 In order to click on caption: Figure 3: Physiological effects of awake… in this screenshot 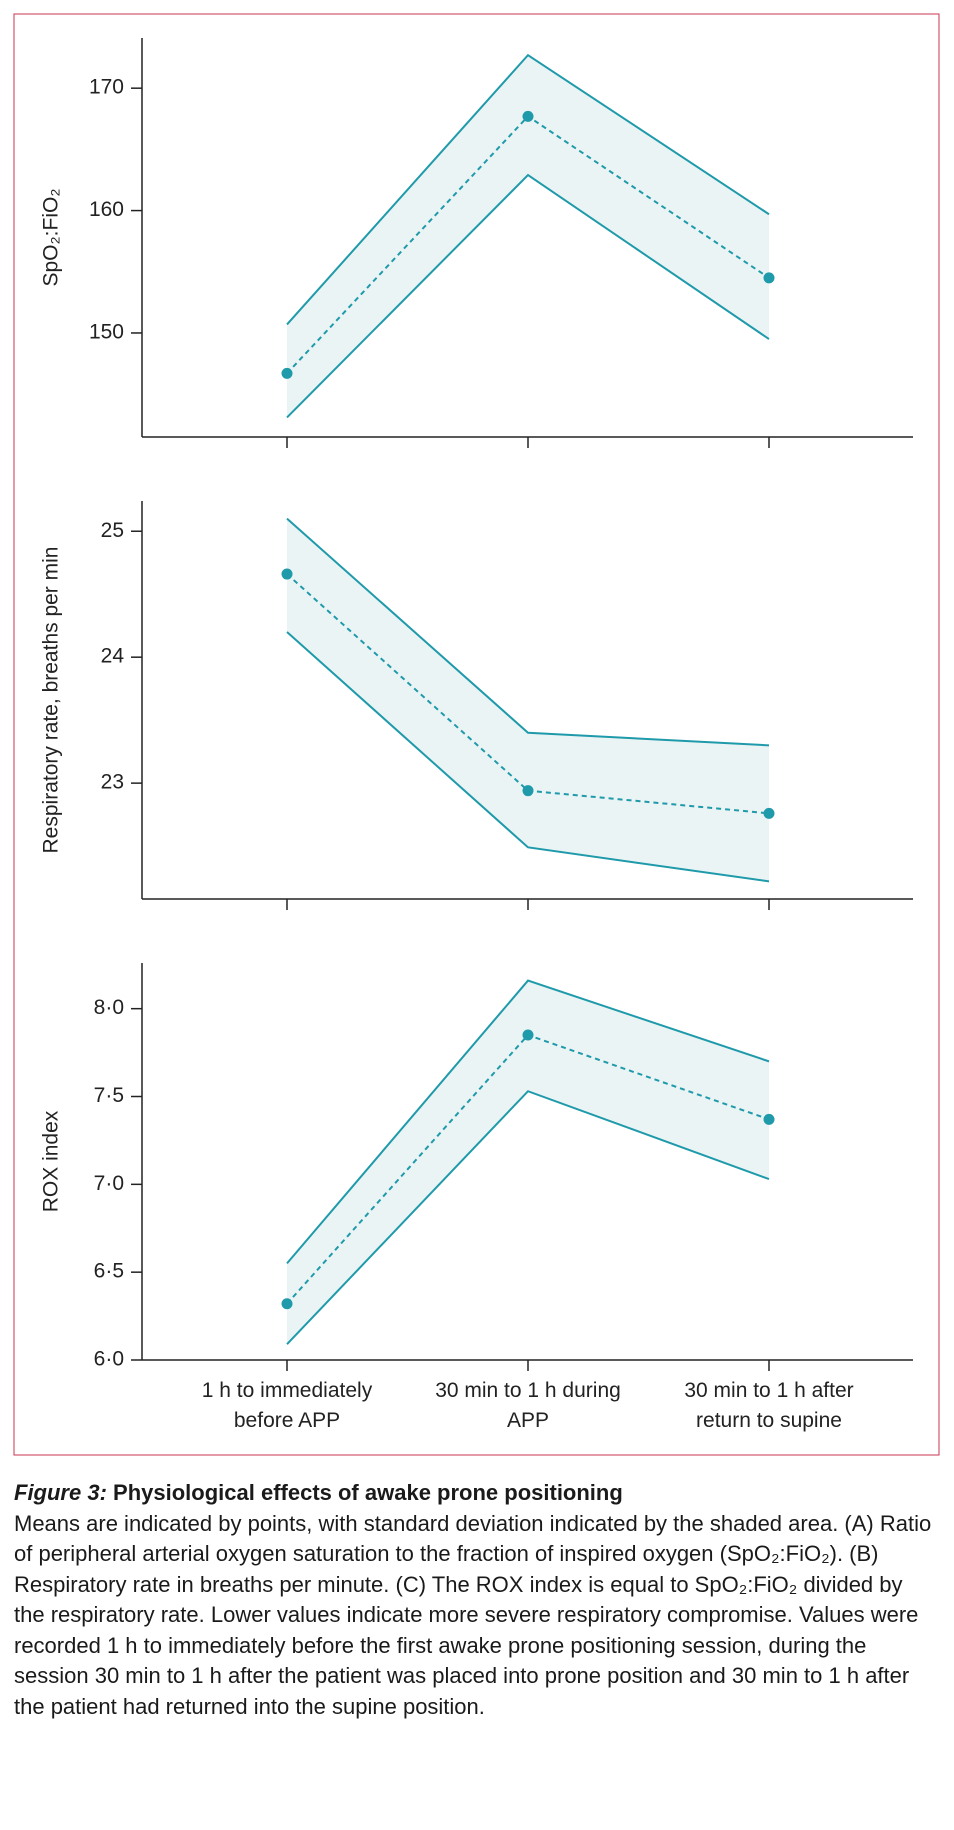, I will do `click(476, 1600)`.